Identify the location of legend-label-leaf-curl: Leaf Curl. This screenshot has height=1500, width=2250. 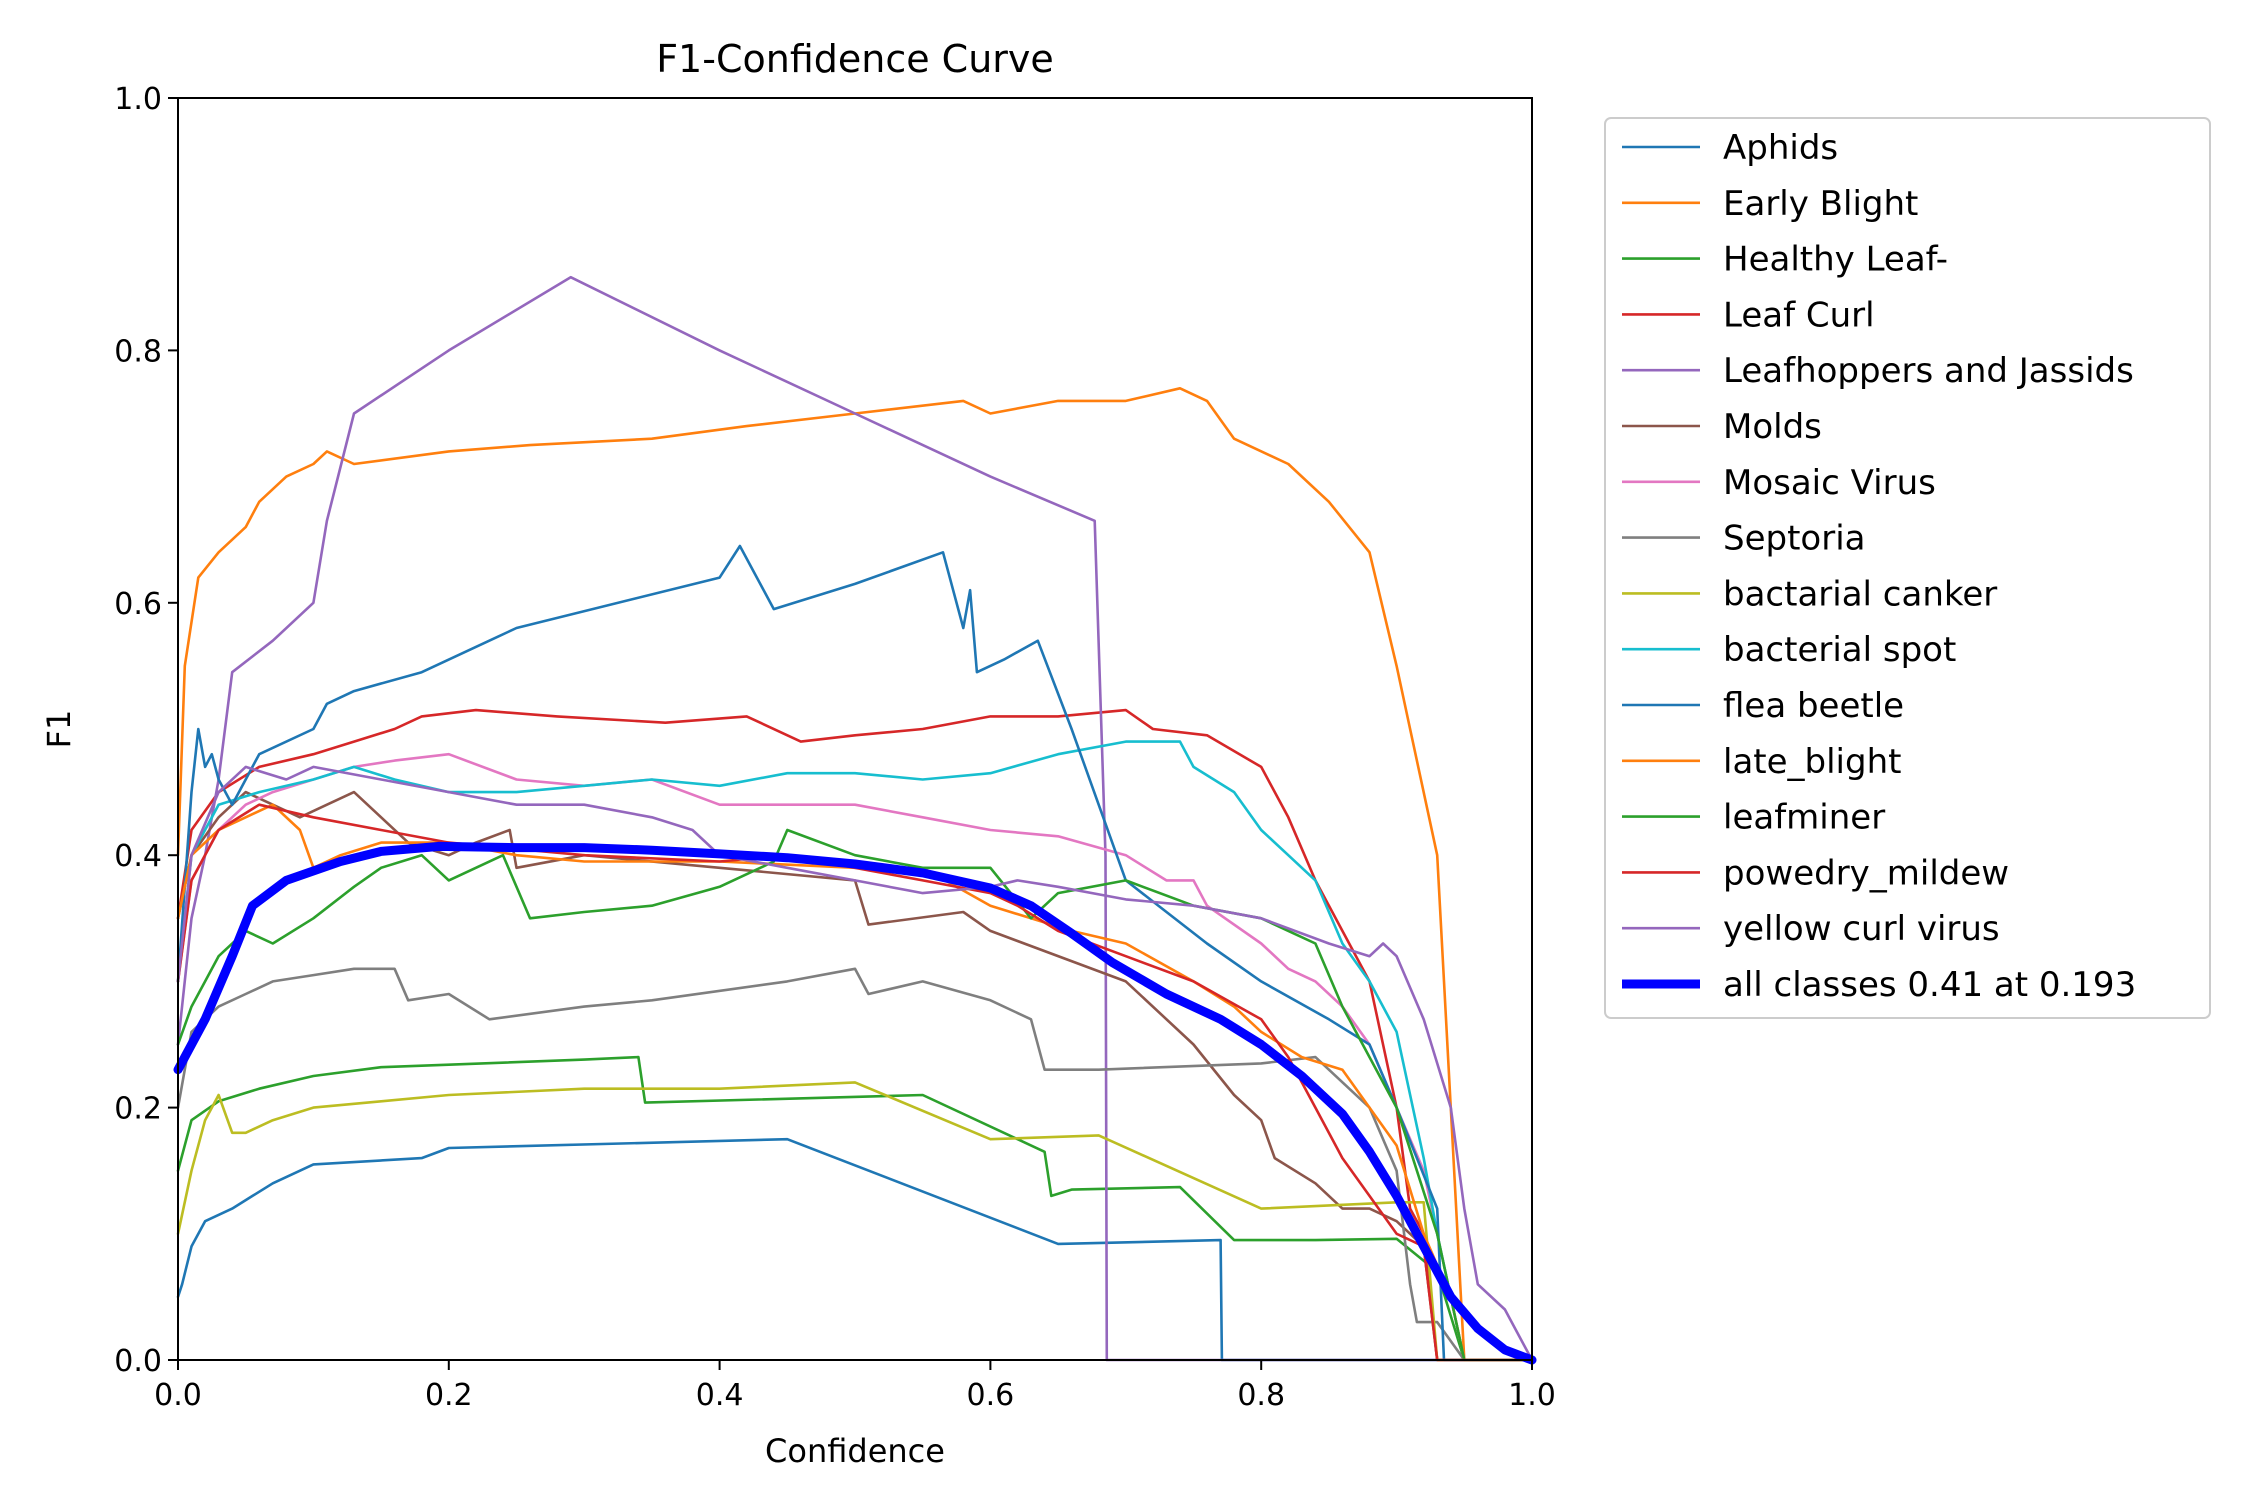
(1799, 315).